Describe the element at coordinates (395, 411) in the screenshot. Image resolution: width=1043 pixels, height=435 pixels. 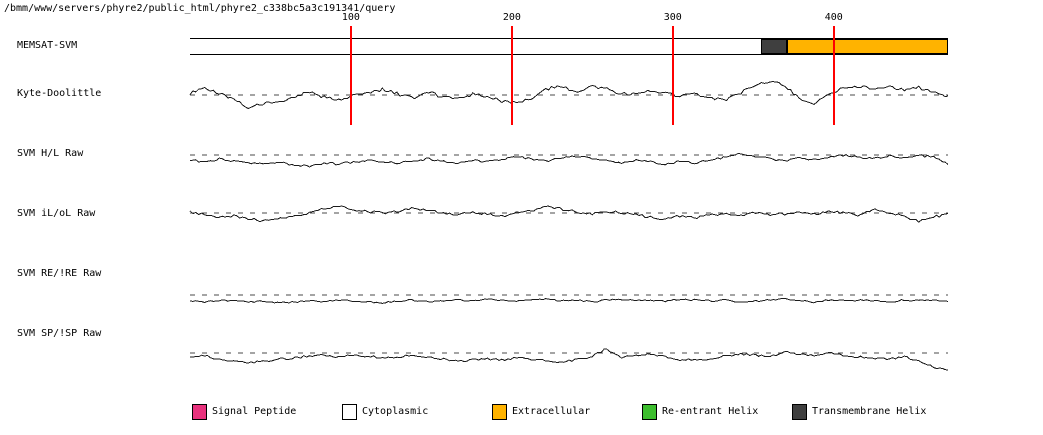
I see `legend-label-cytoplasmic: Cytoplasmic` at that location.